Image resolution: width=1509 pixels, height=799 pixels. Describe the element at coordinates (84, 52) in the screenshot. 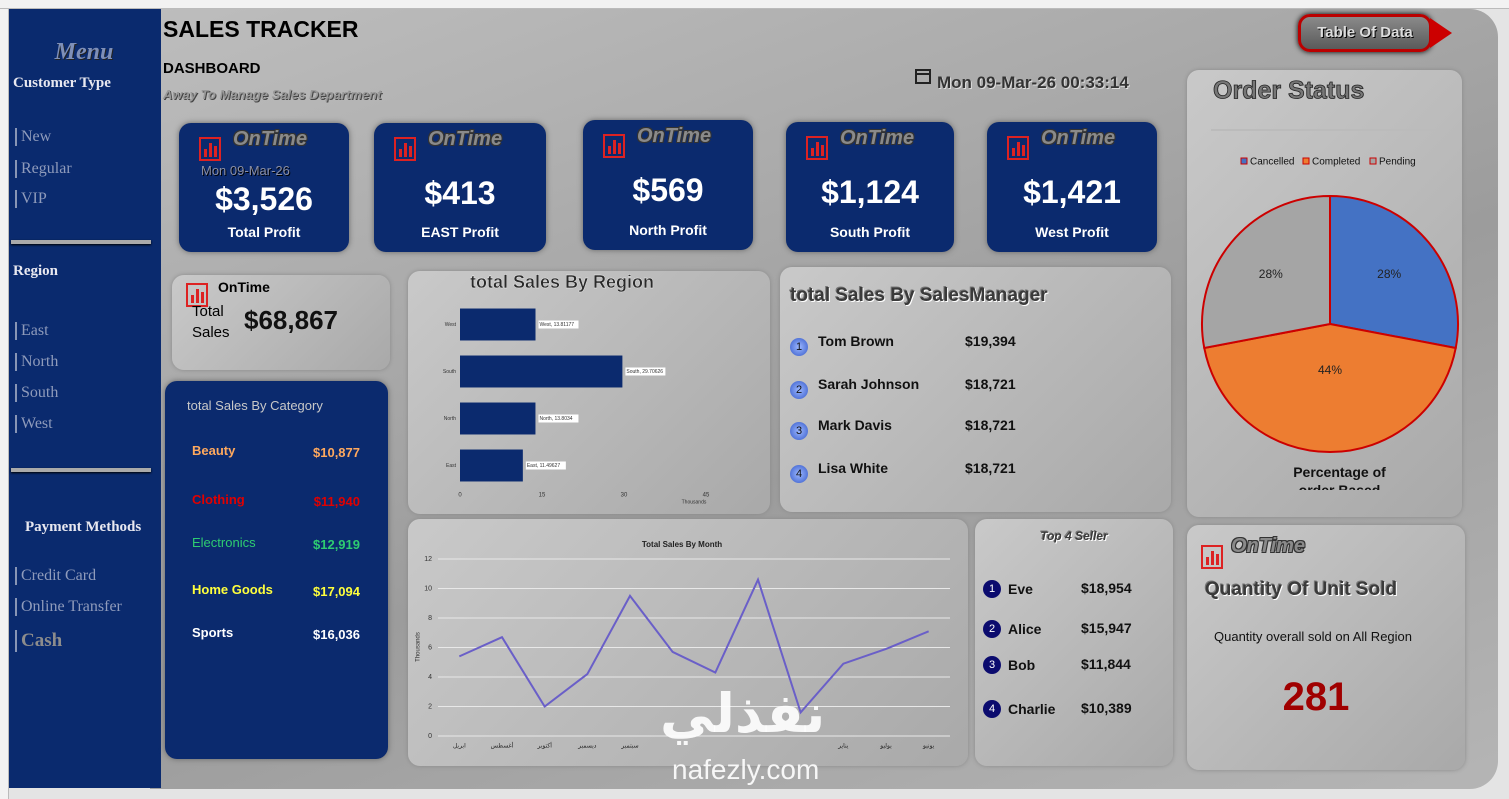

I see `menu-title: Menu` at that location.